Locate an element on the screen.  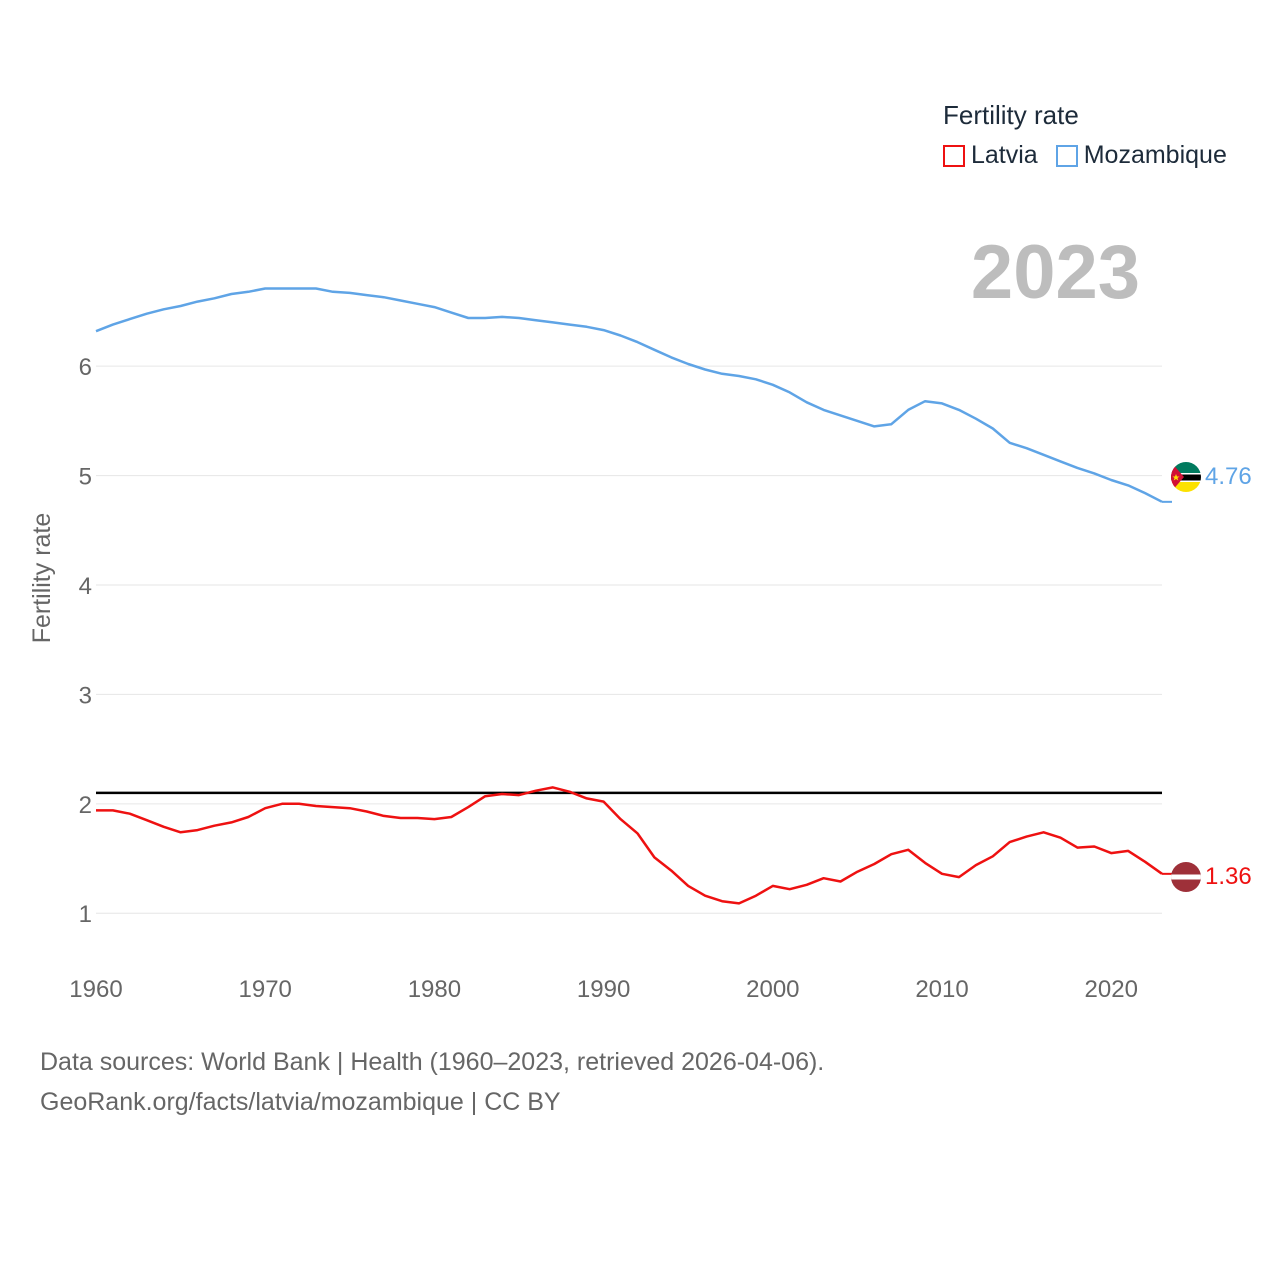
y-tick-label-2: 2 is located at coordinates (85, 805).